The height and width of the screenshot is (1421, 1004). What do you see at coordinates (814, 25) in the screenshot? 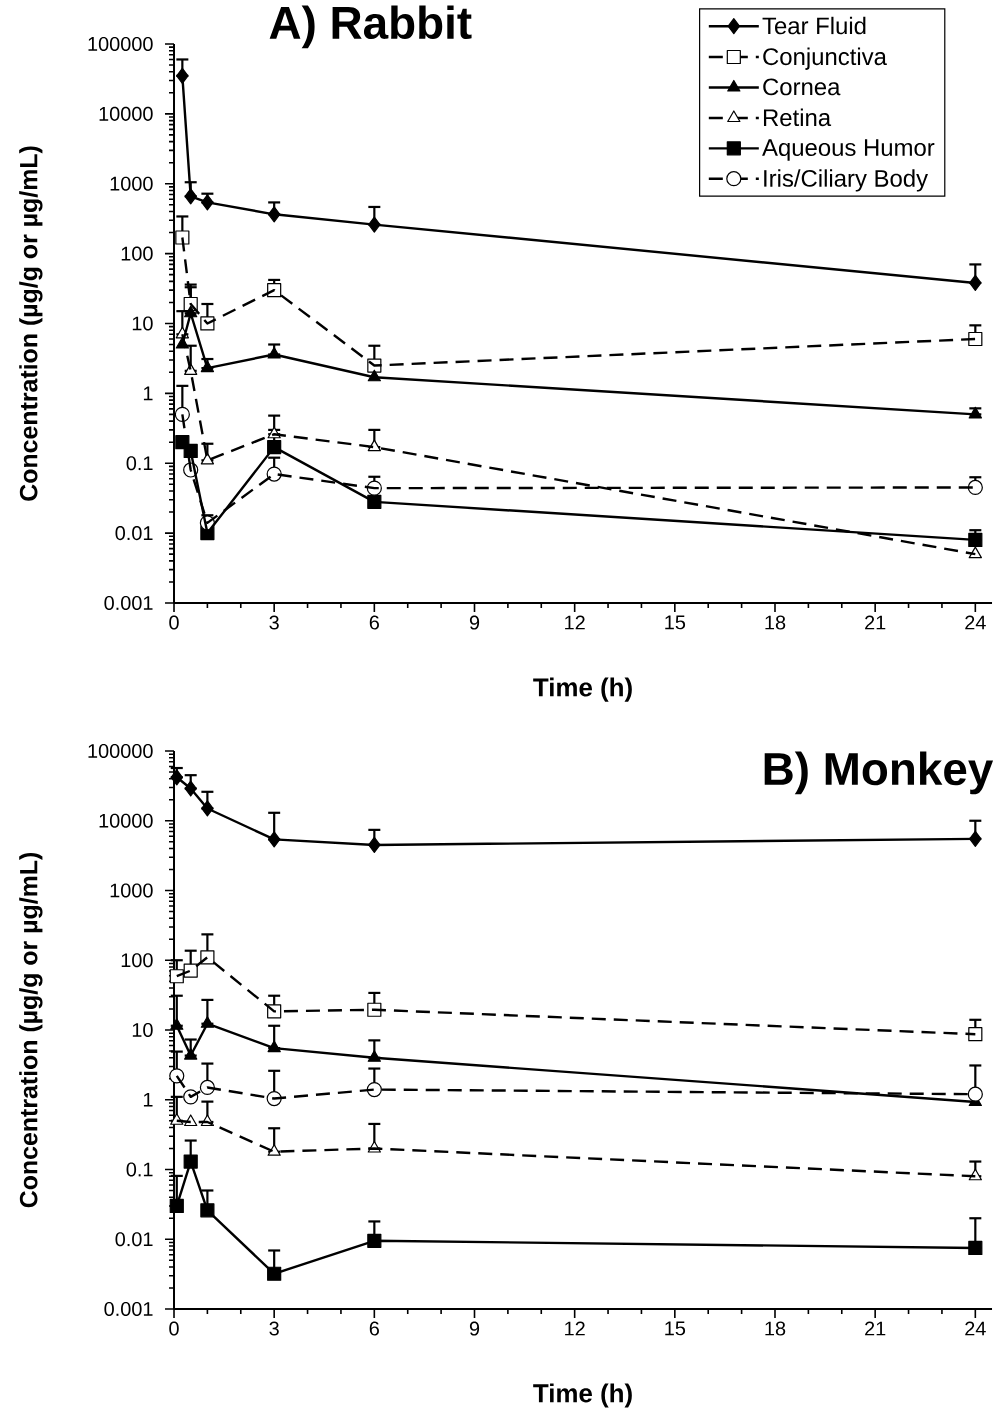
I see `legend-label: Tear Fluid` at bounding box center [814, 25].